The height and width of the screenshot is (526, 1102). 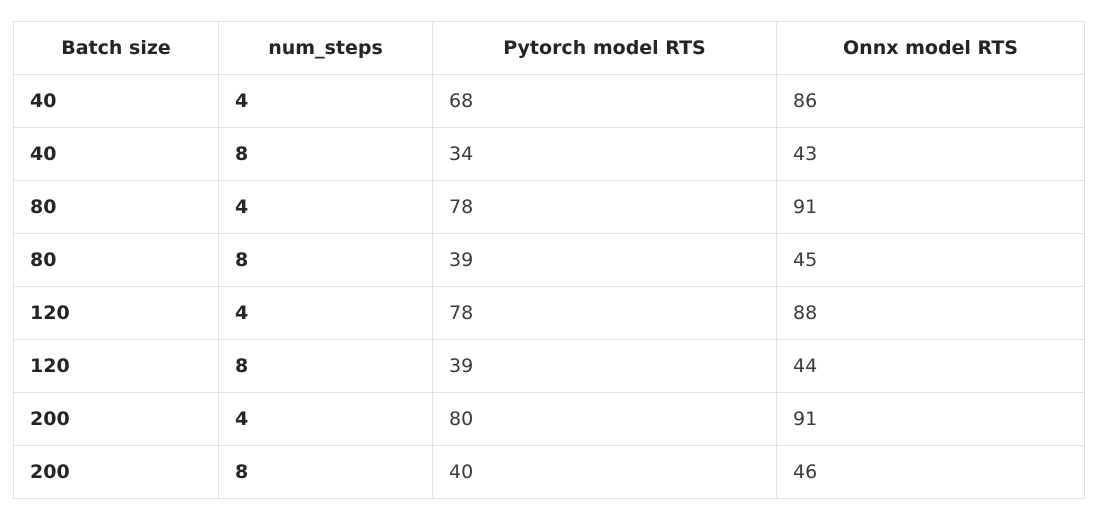 What do you see at coordinates (604, 472) in the screenshot?
I see `cell-pytorch-rts: 40` at bounding box center [604, 472].